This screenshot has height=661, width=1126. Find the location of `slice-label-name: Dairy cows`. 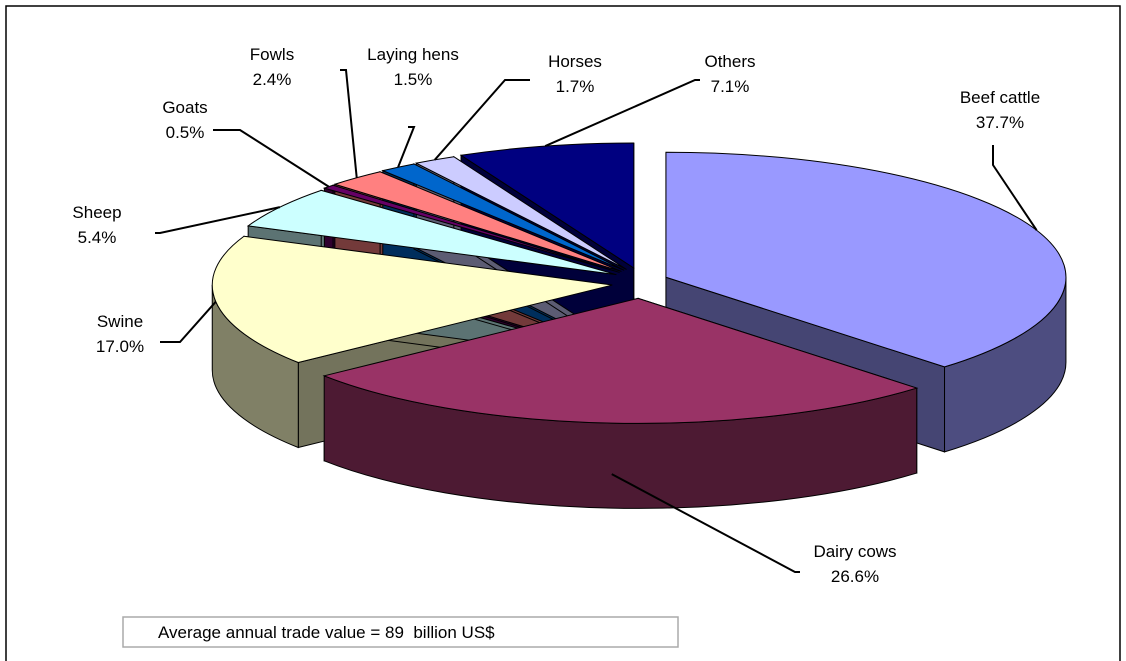

slice-label-name: Dairy cows is located at coordinates (854, 551).